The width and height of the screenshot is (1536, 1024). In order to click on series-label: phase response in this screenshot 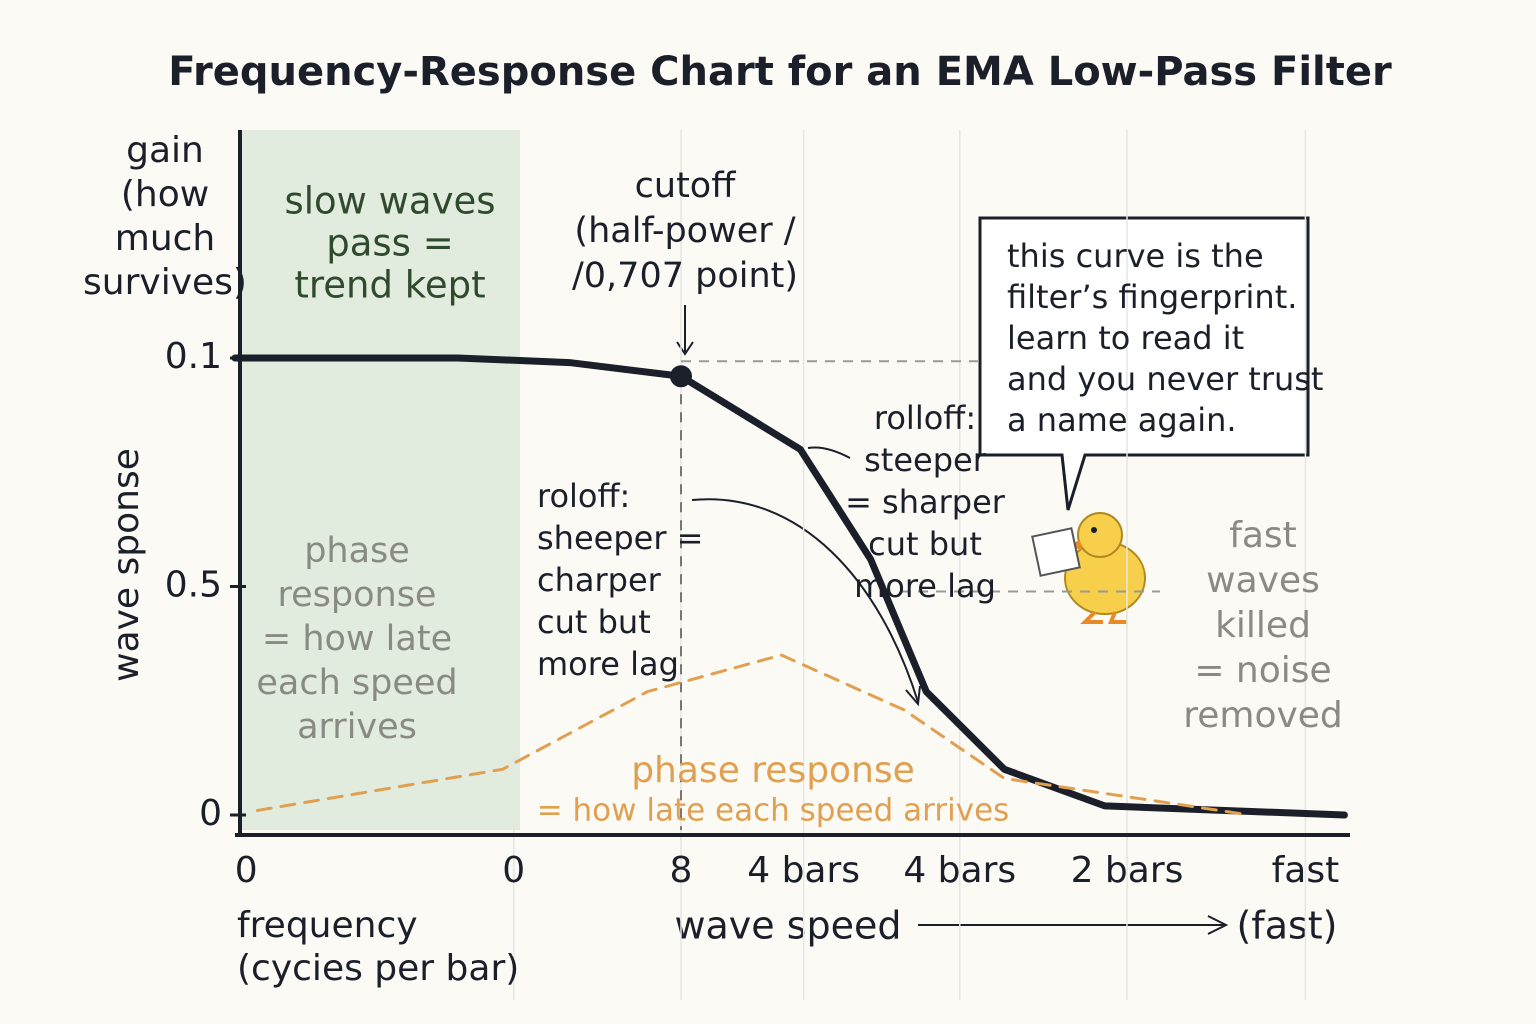, I will do `click(773, 770)`.